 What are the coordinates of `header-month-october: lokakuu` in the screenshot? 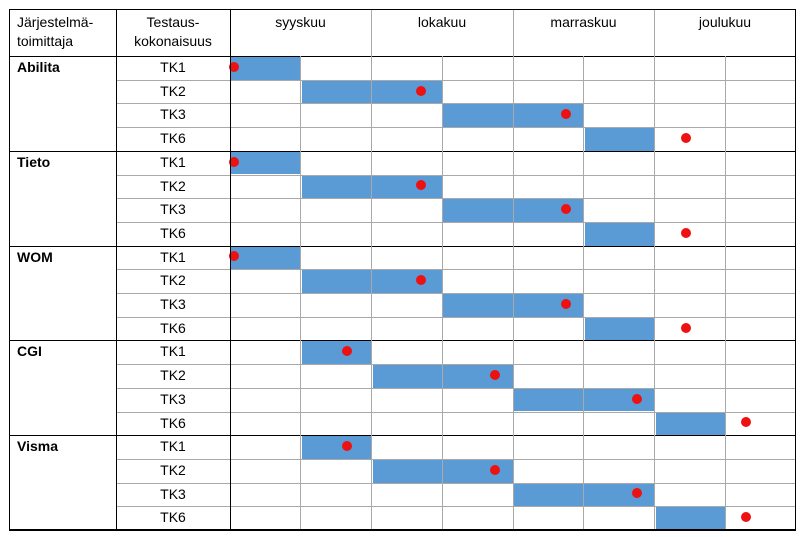 It's located at (442, 22).